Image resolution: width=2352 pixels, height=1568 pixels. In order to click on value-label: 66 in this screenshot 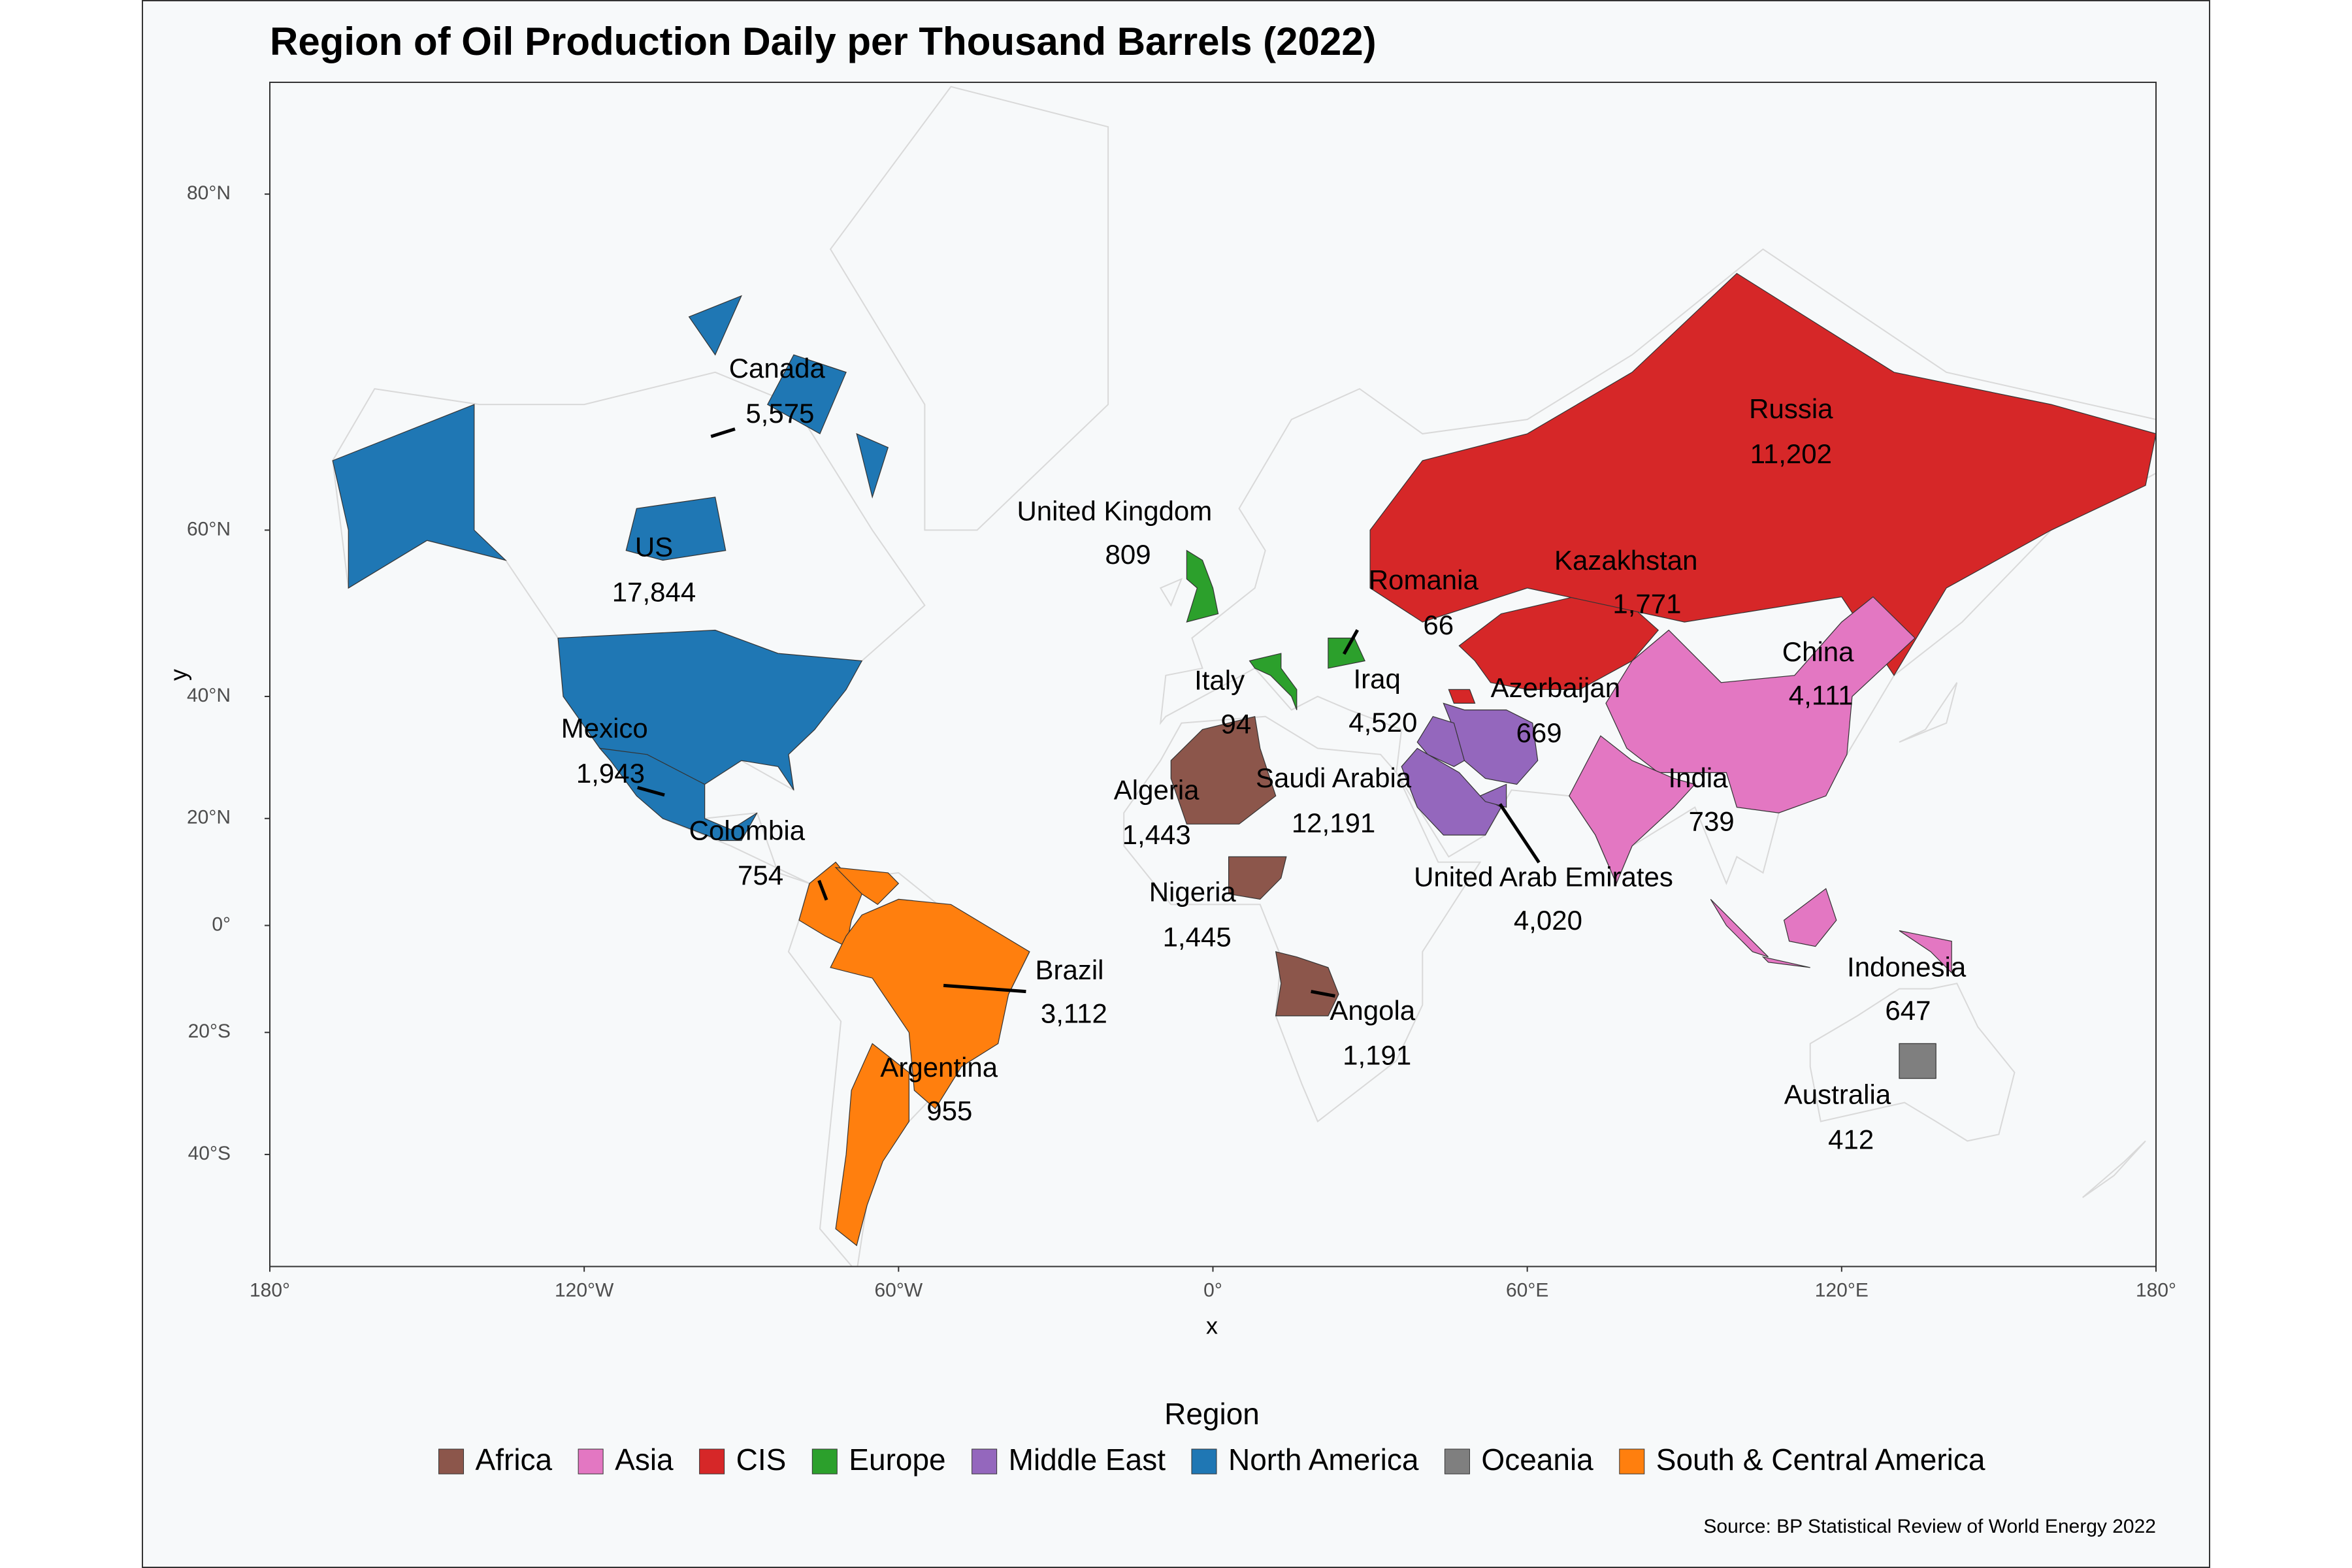, I will do `click(1438, 625)`.